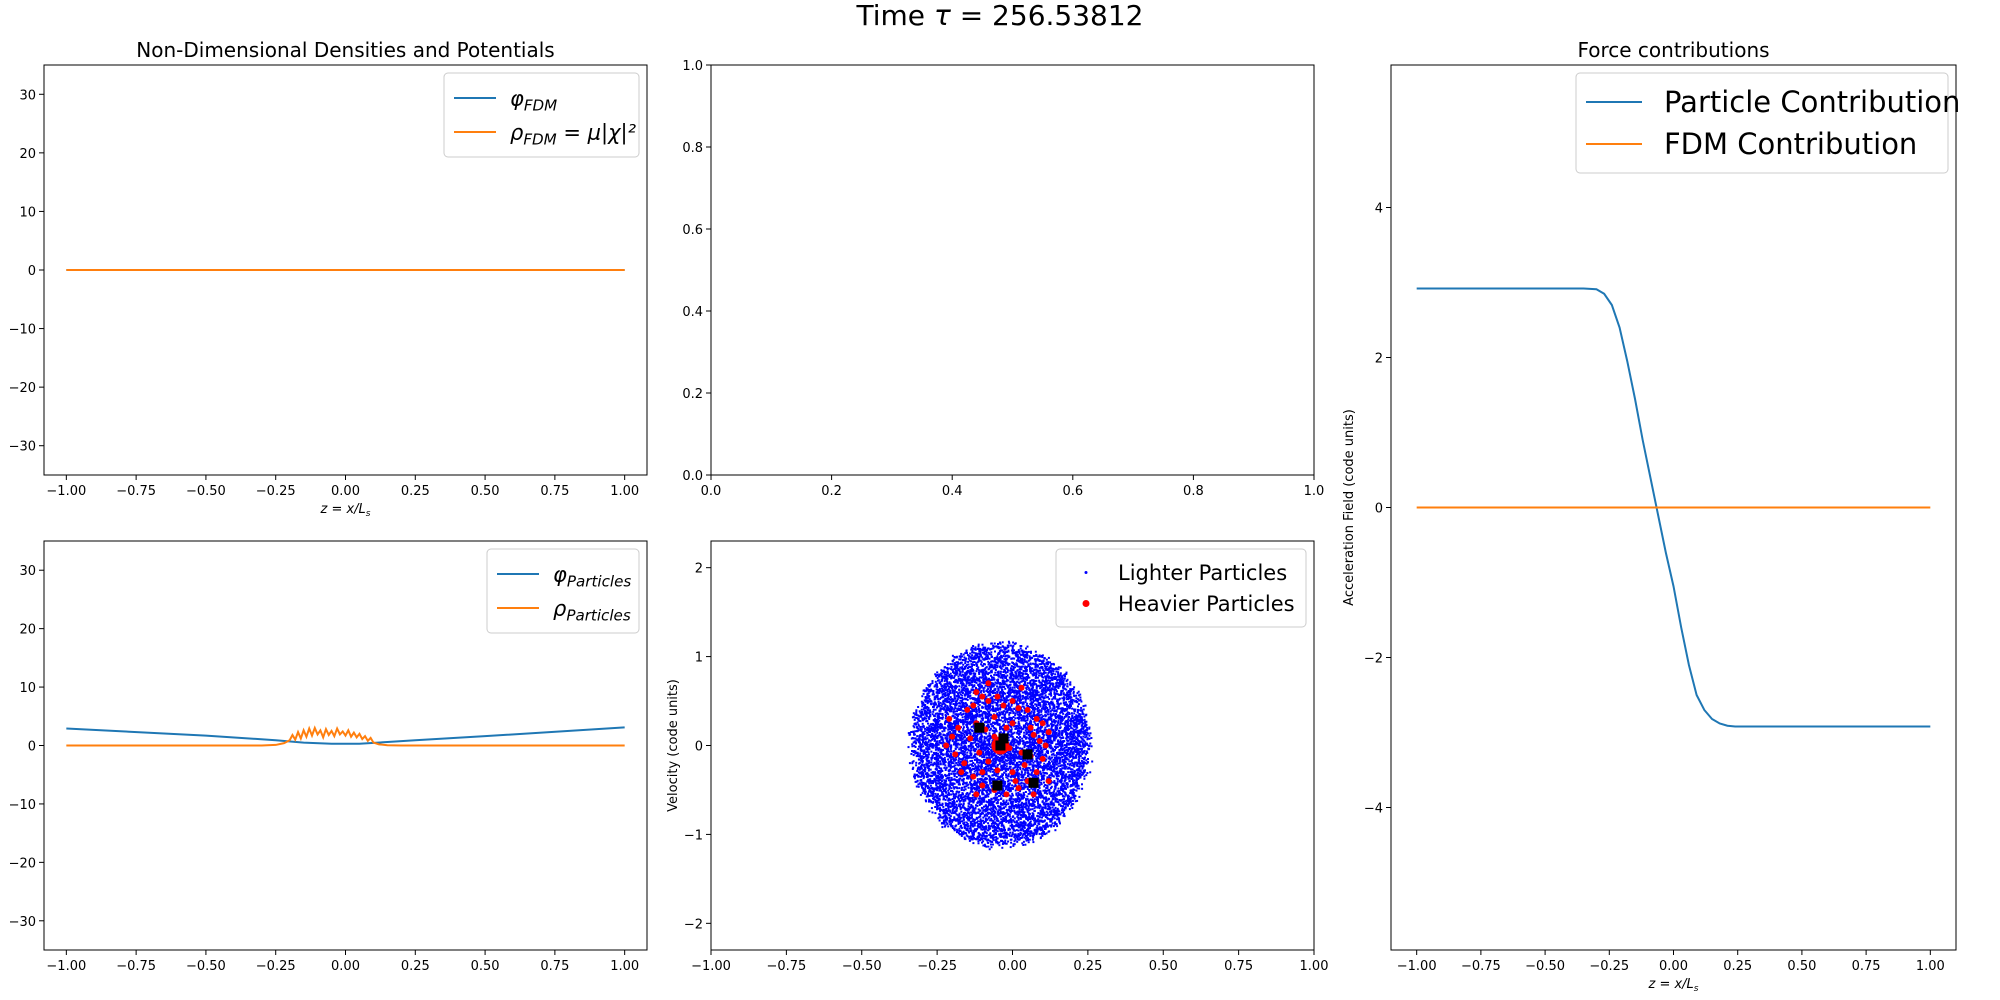  Describe the element at coordinates (22, 330) in the screenshot. I see `y-tick-label: −10` at that location.